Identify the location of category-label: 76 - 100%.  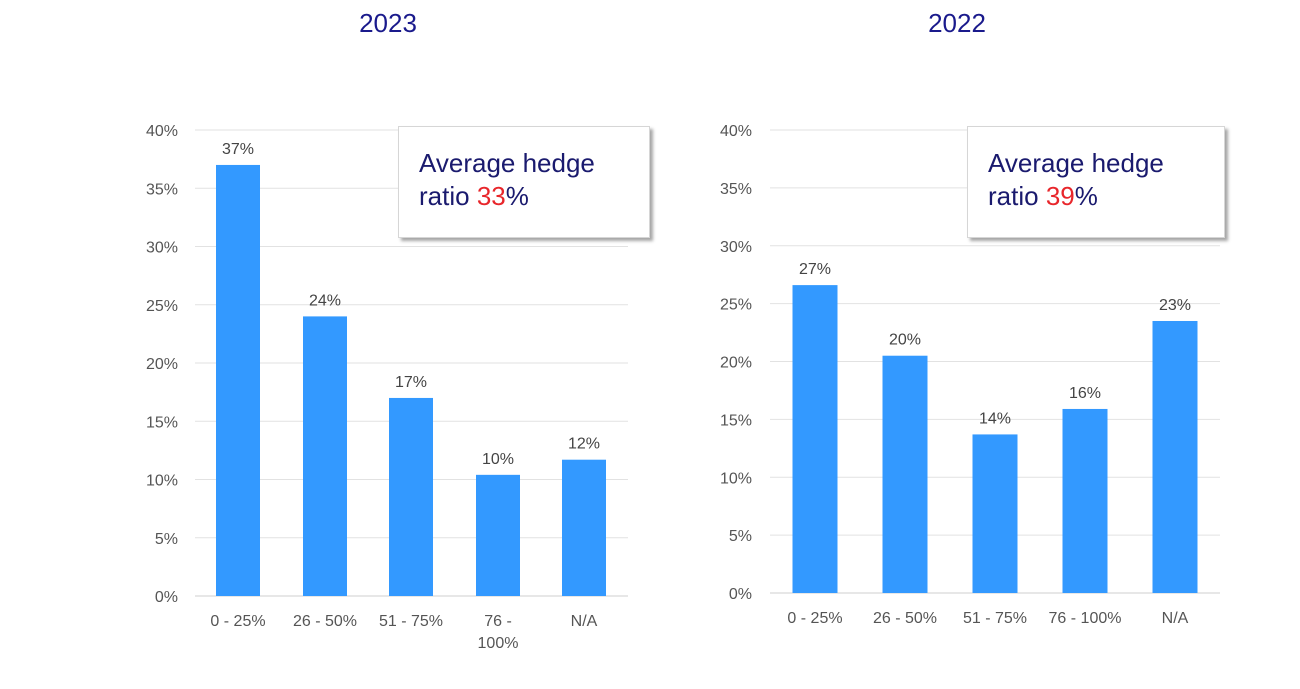
(1085, 618).